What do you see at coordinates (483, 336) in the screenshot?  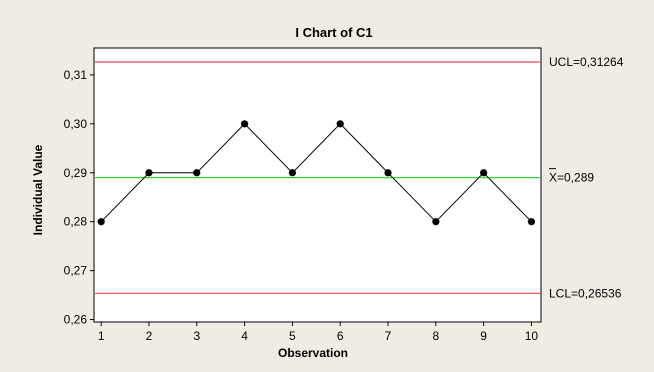 I see `x-tick-label: 9` at bounding box center [483, 336].